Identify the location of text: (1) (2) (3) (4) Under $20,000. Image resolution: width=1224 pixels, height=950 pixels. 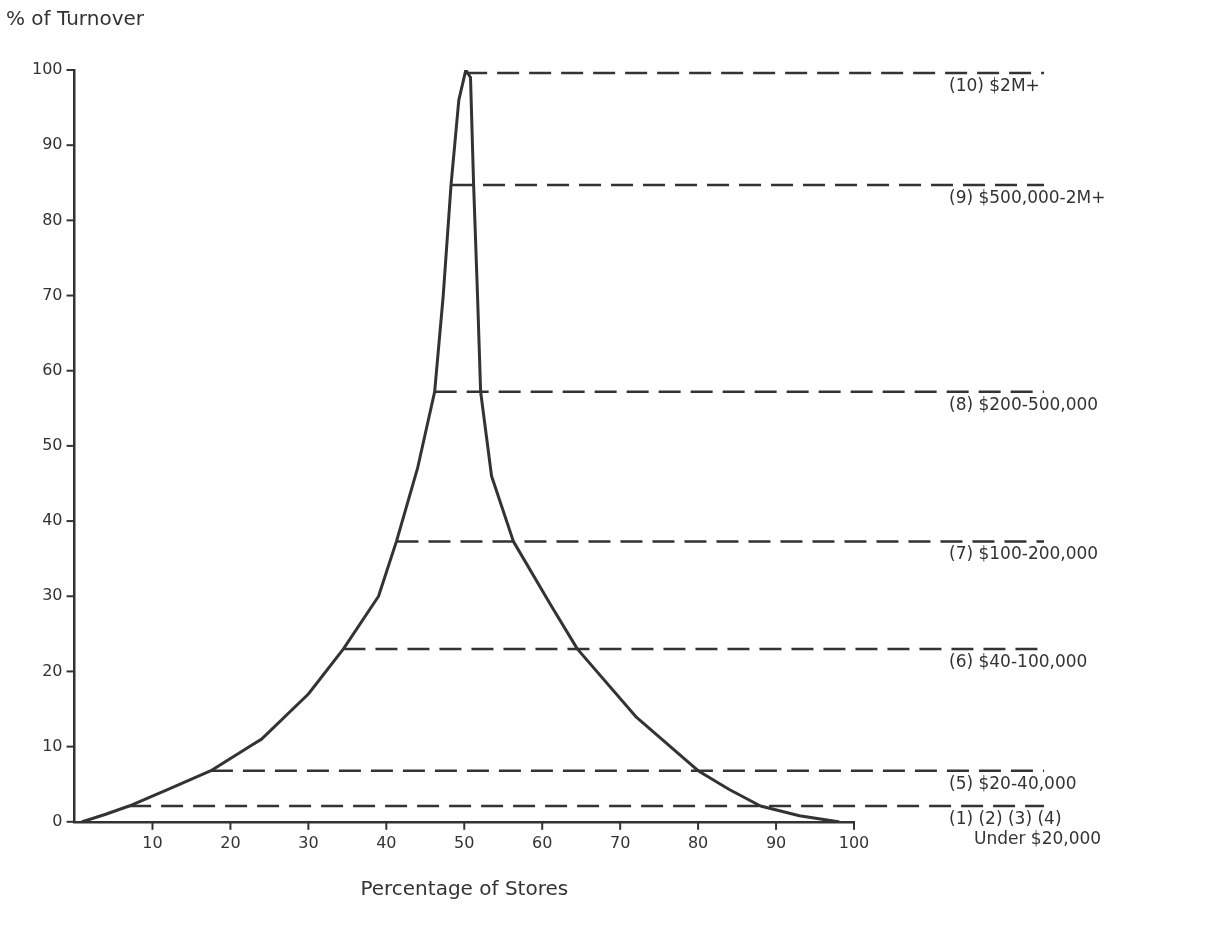
(1025, 827).